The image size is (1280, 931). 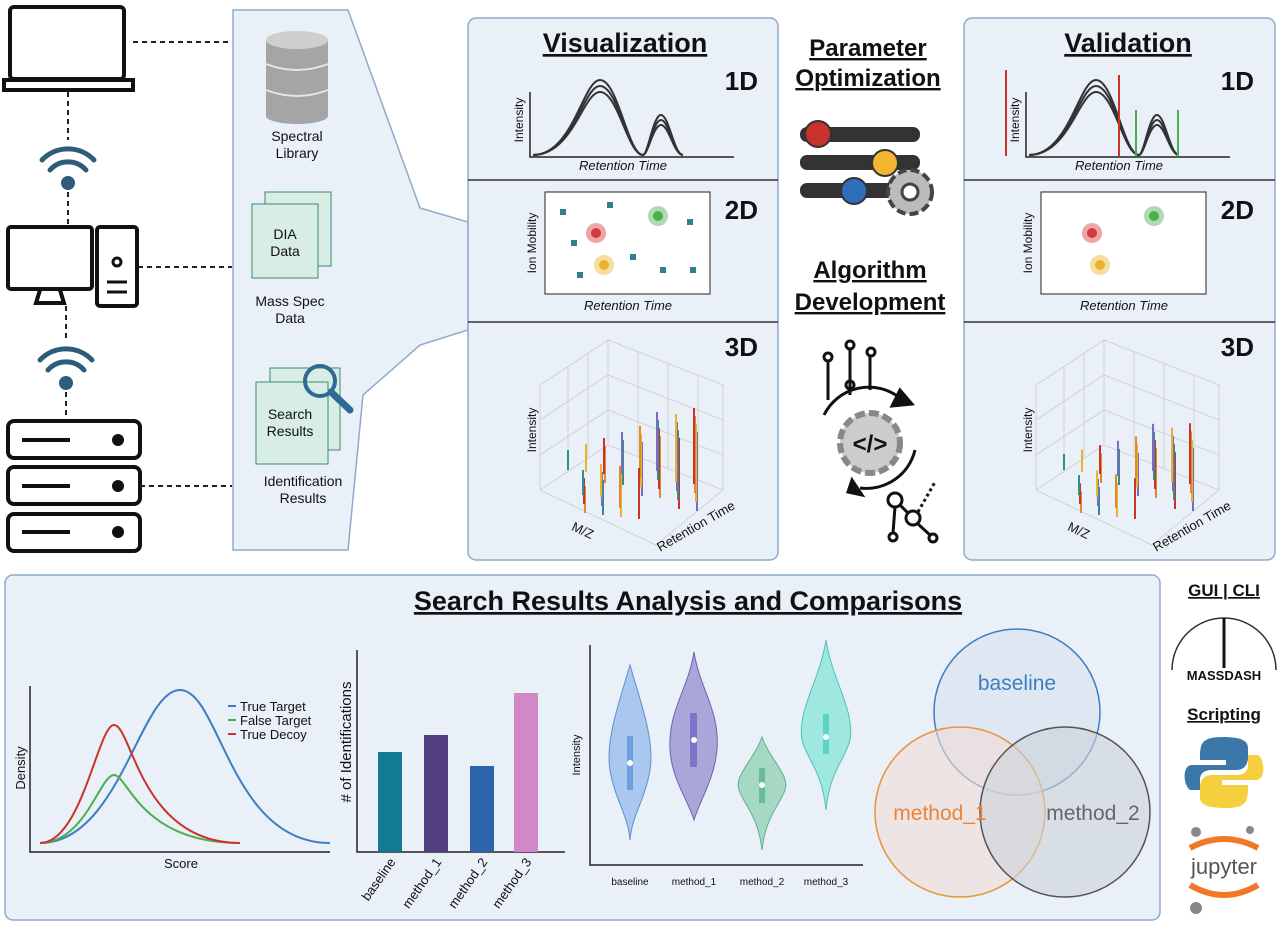 What do you see at coordinates (867, 168) in the screenshot?
I see `sliders-icon` at bounding box center [867, 168].